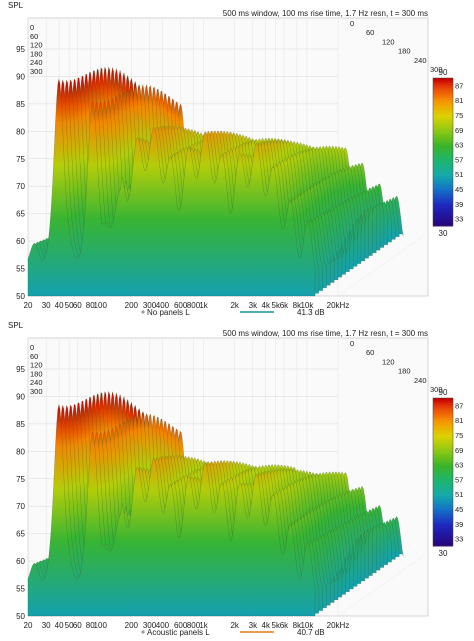 Image resolution: width=474 pixels, height=641 pixels. Describe the element at coordinates (459, 130) in the screenshot. I see `colorbar-tick-label: 69` at that location.